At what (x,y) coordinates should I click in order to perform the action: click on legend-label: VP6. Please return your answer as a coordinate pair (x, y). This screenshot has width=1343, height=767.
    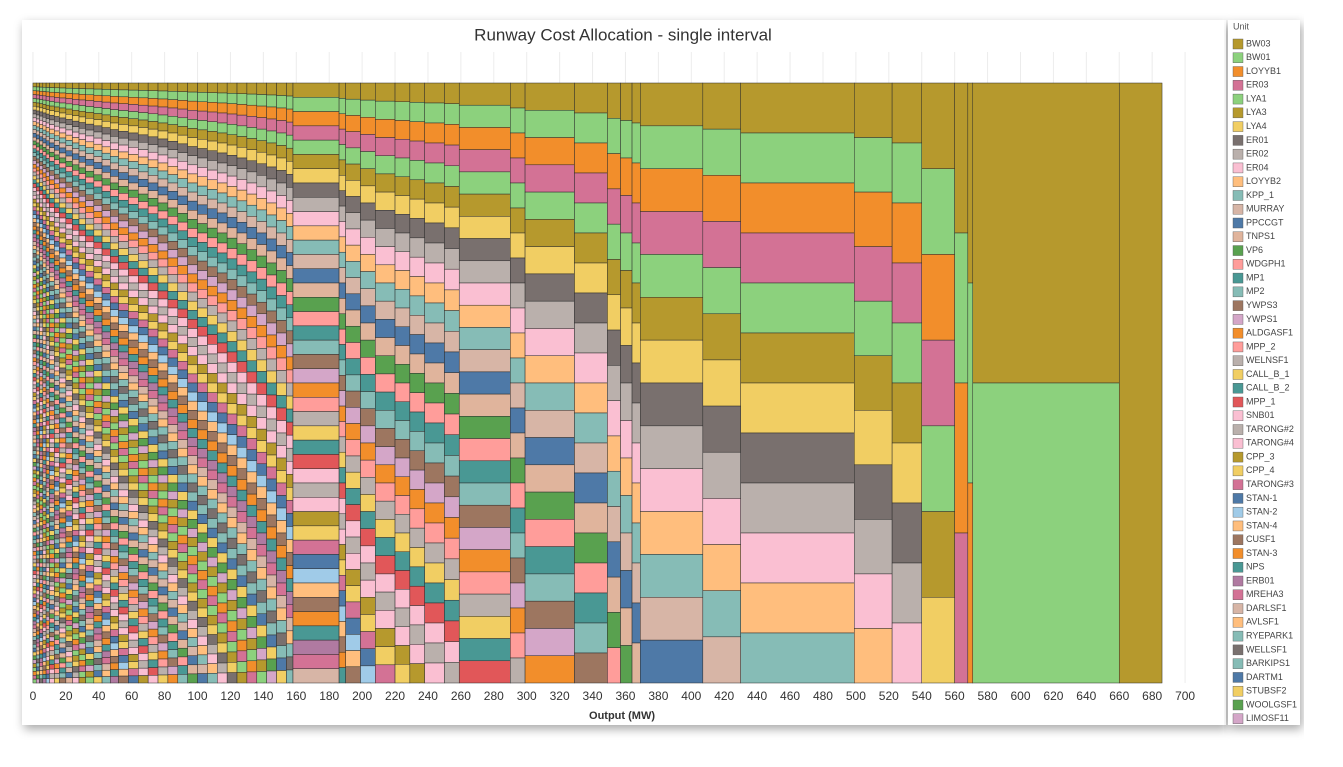
    Looking at the image, I should click on (1254, 250).